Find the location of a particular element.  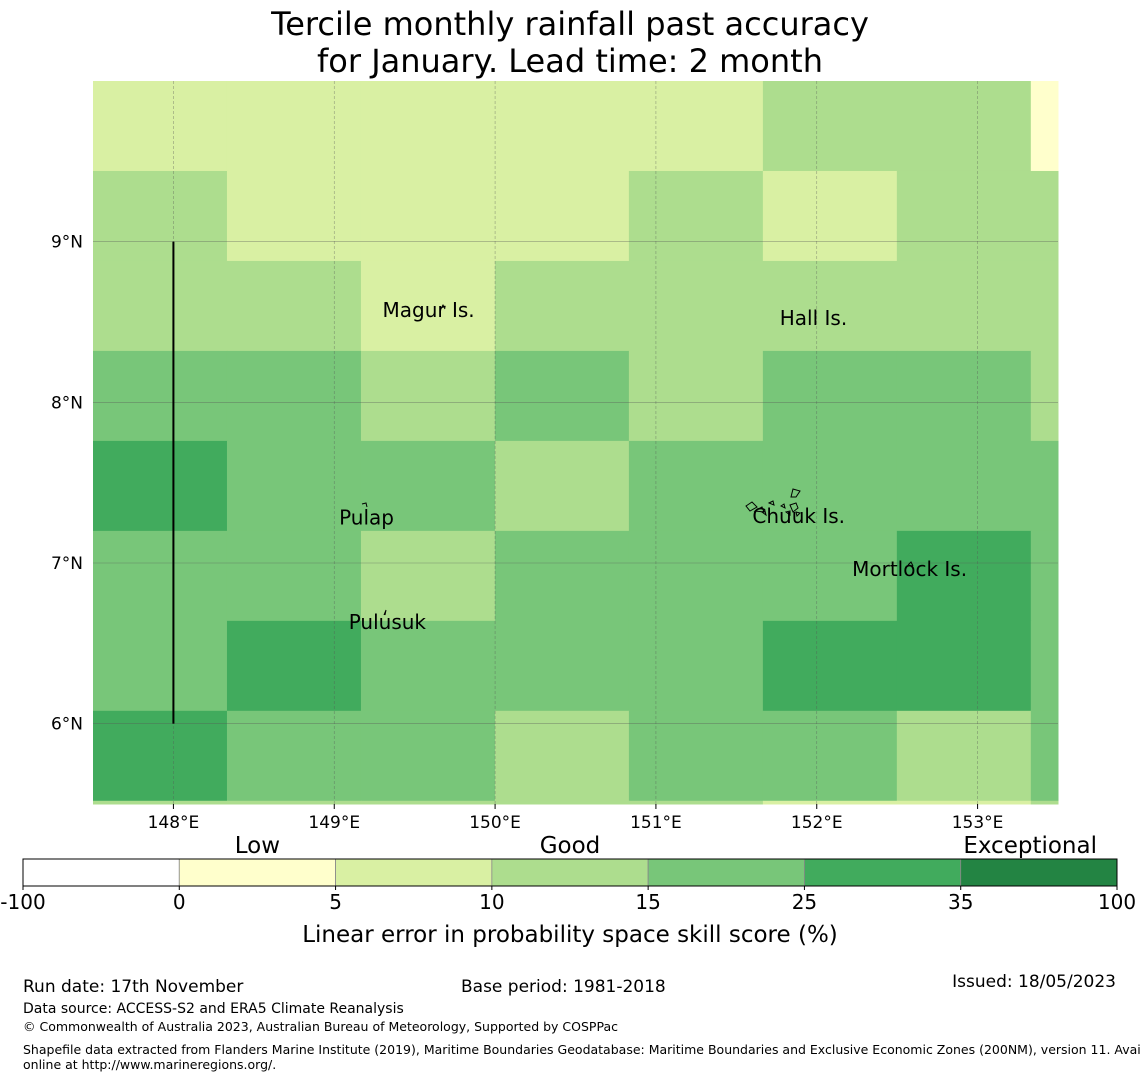

base-period: Base period: 1981-2018 is located at coordinates (563, 987).